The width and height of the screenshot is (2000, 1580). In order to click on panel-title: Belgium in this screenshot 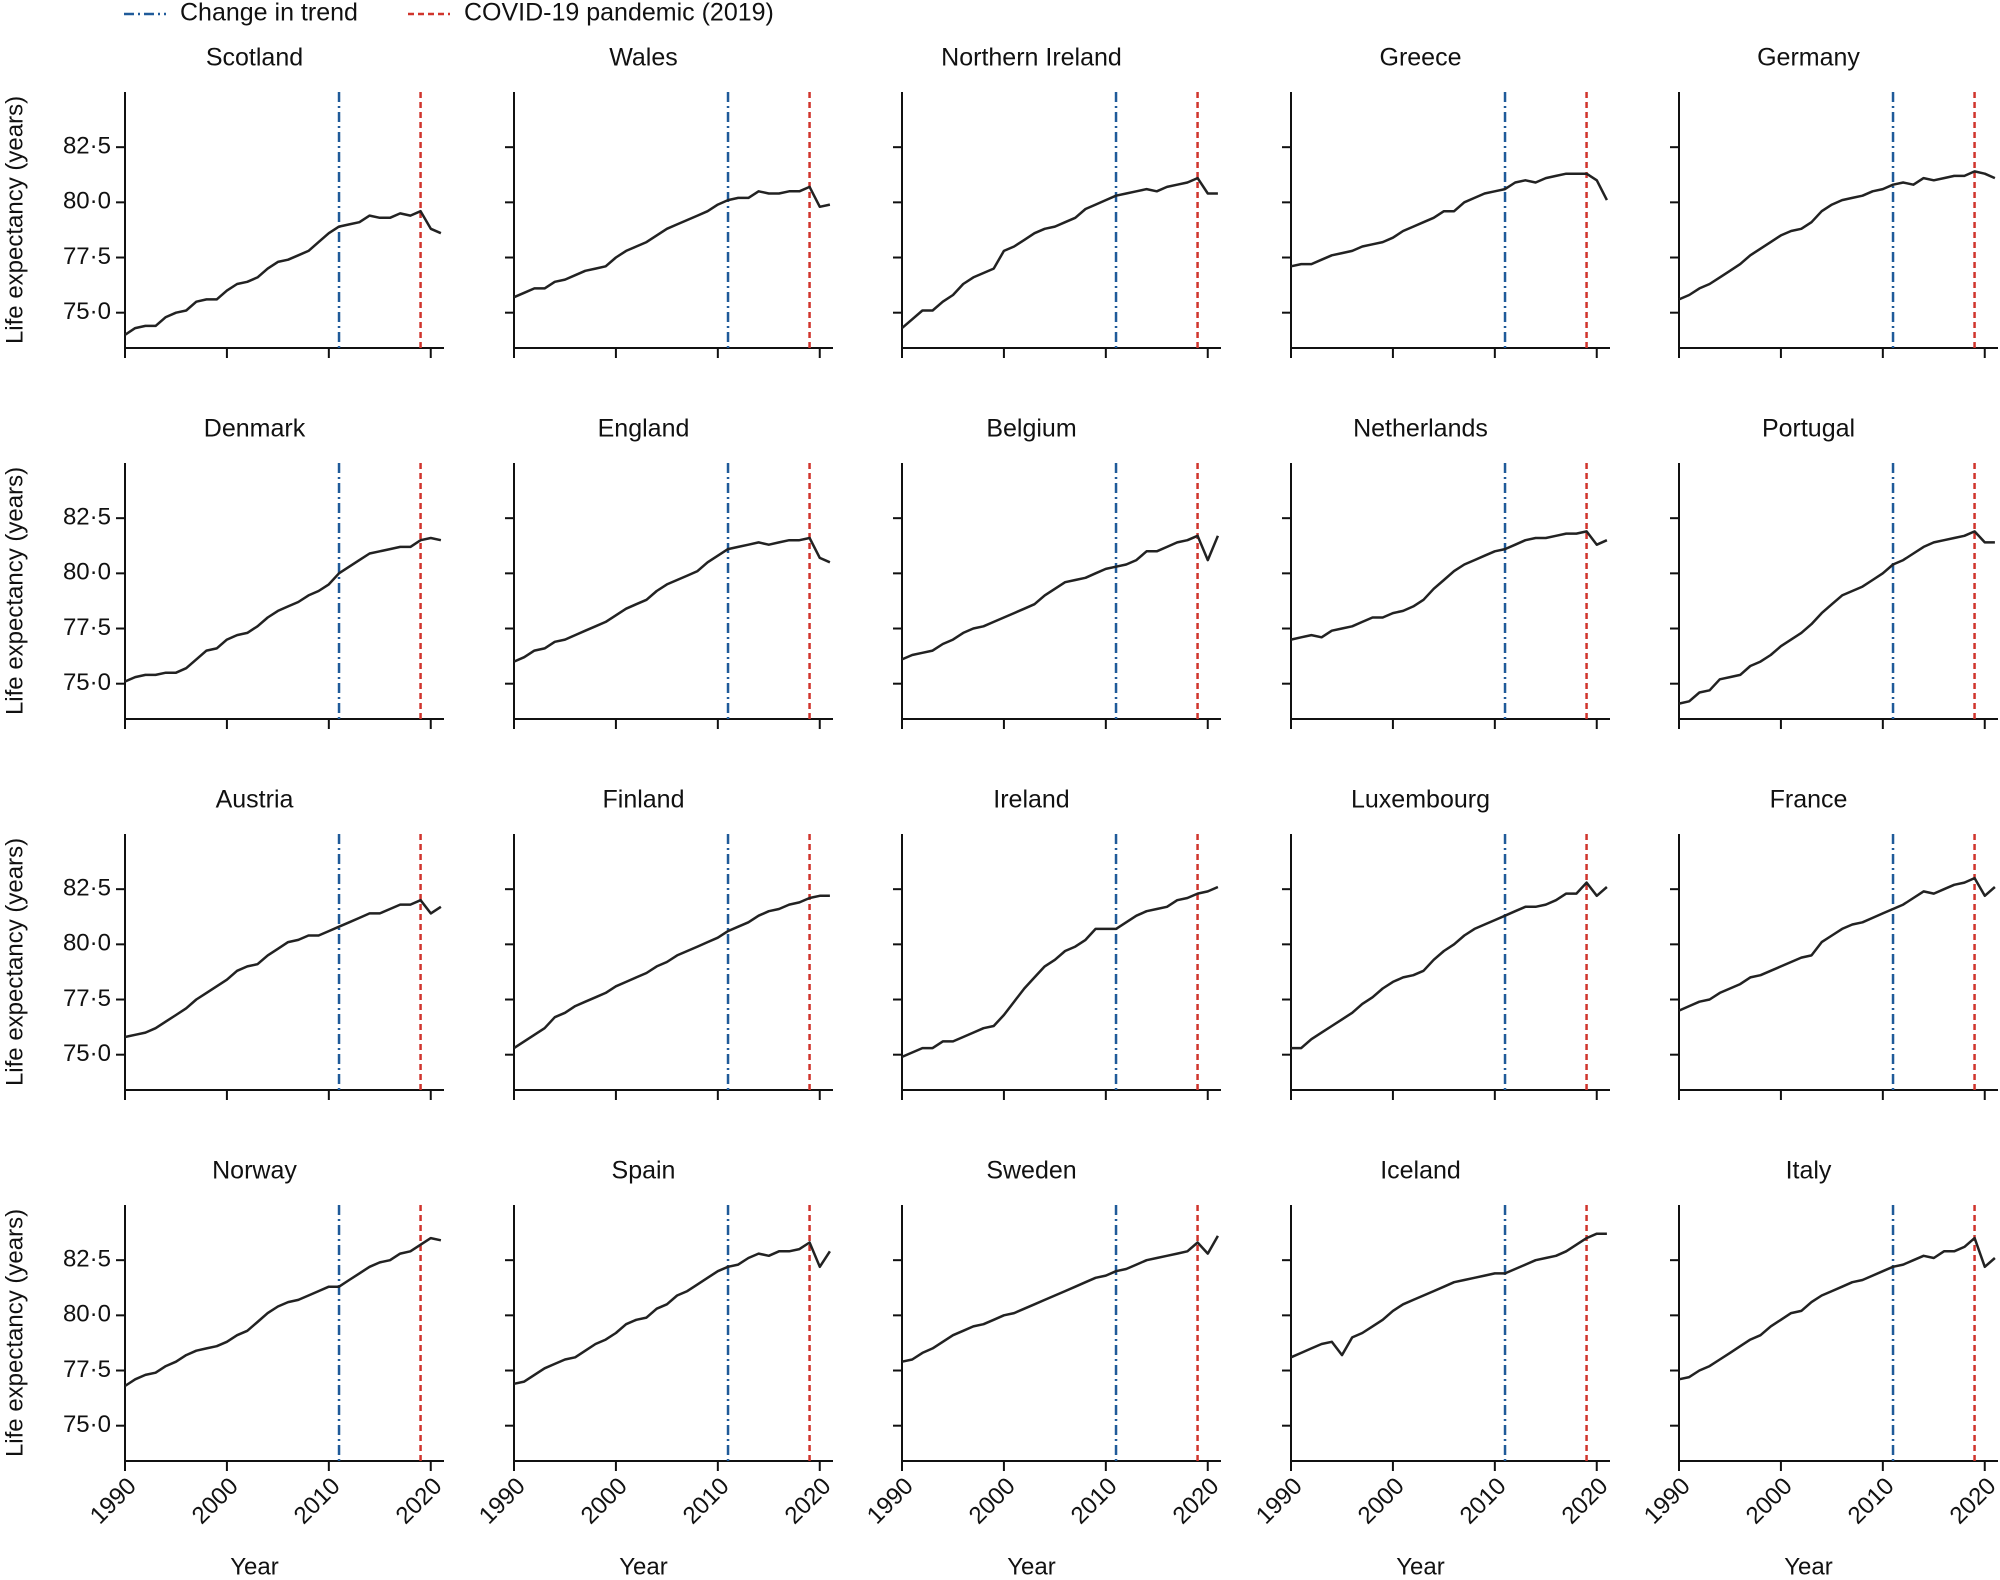, I will do `click(1031, 429)`.